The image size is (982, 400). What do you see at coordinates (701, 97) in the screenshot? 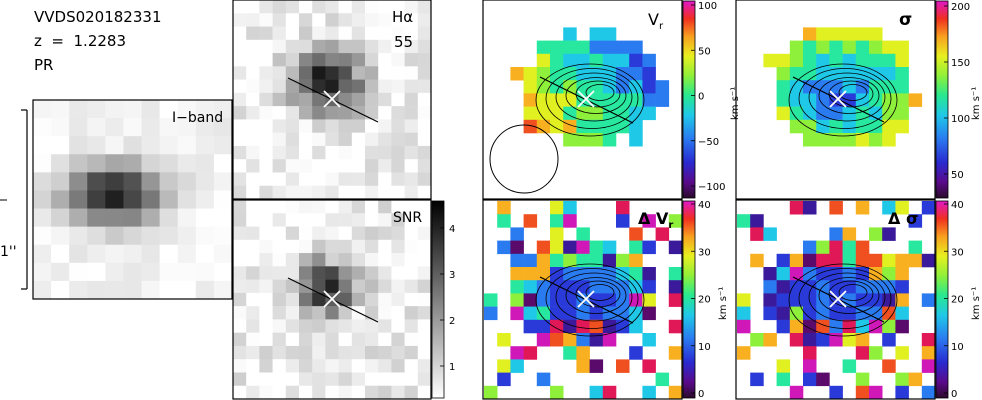
I see `colorbar-tick-label: 0` at bounding box center [701, 97].